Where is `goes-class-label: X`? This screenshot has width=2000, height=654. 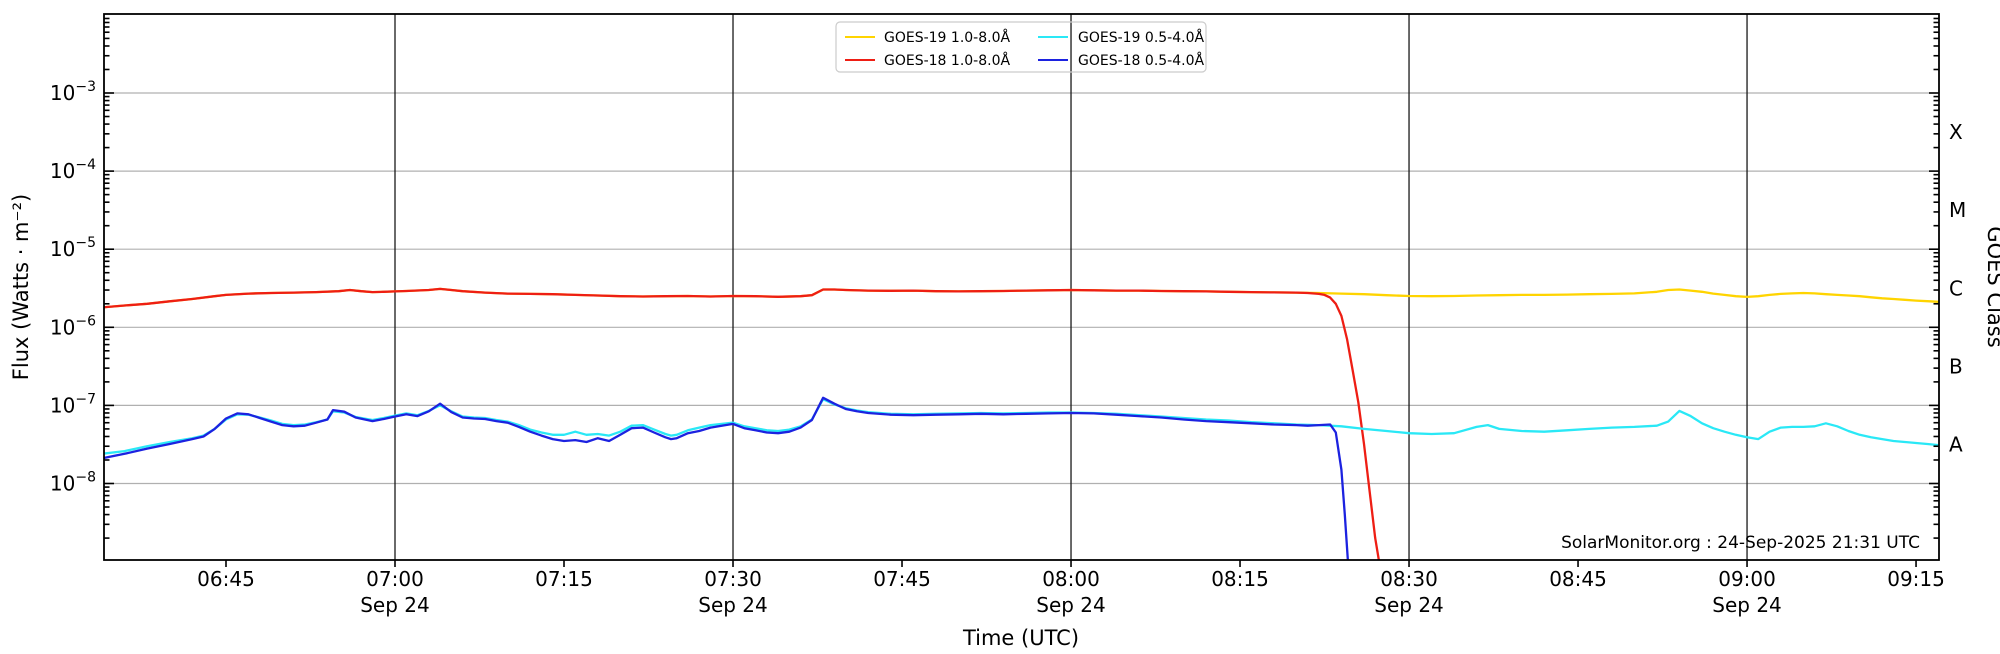
goes-class-label: X is located at coordinates (1956, 132).